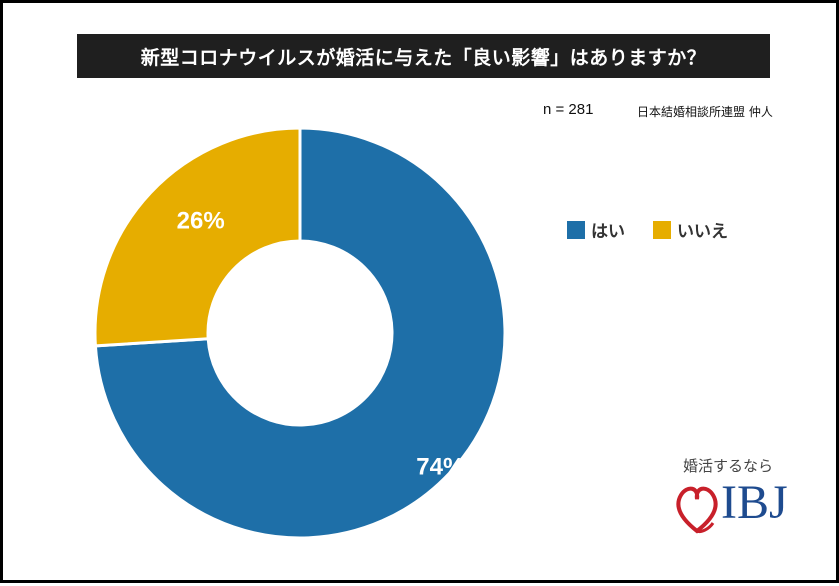  What do you see at coordinates (423, 56) in the screenshot?
I see `chart-title: 新型コロナウイルスが婚活に与えた「良い影響」はありますか？` at bounding box center [423, 56].